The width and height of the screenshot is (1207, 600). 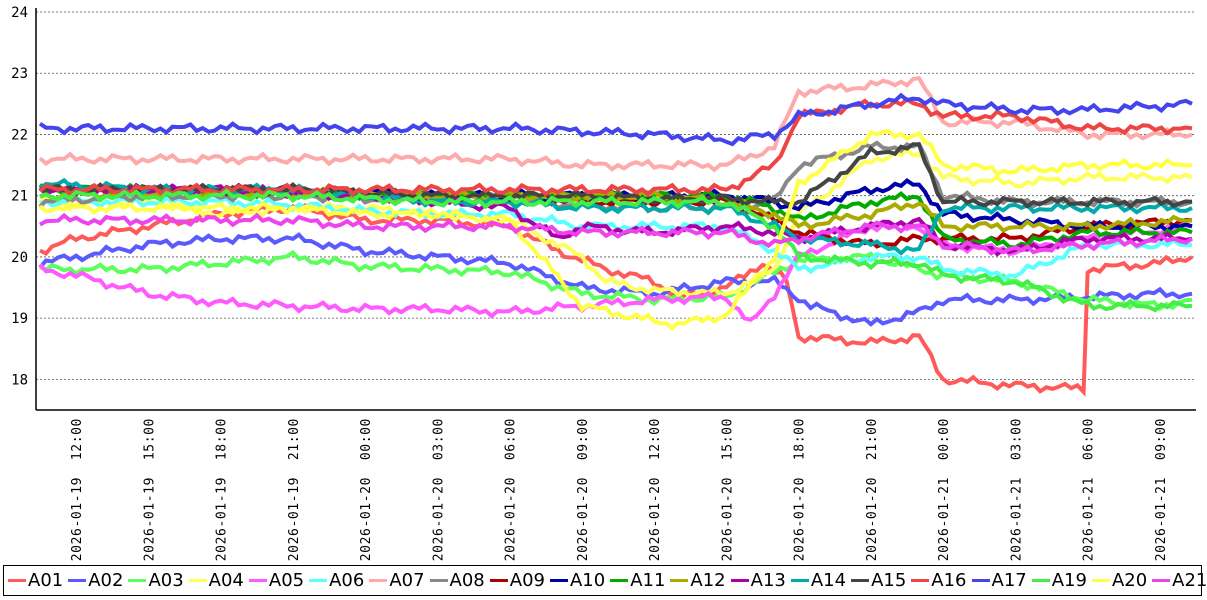 I want to click on x-tick-label: 2026-01-19 12:00, so click(x=77, y=489).